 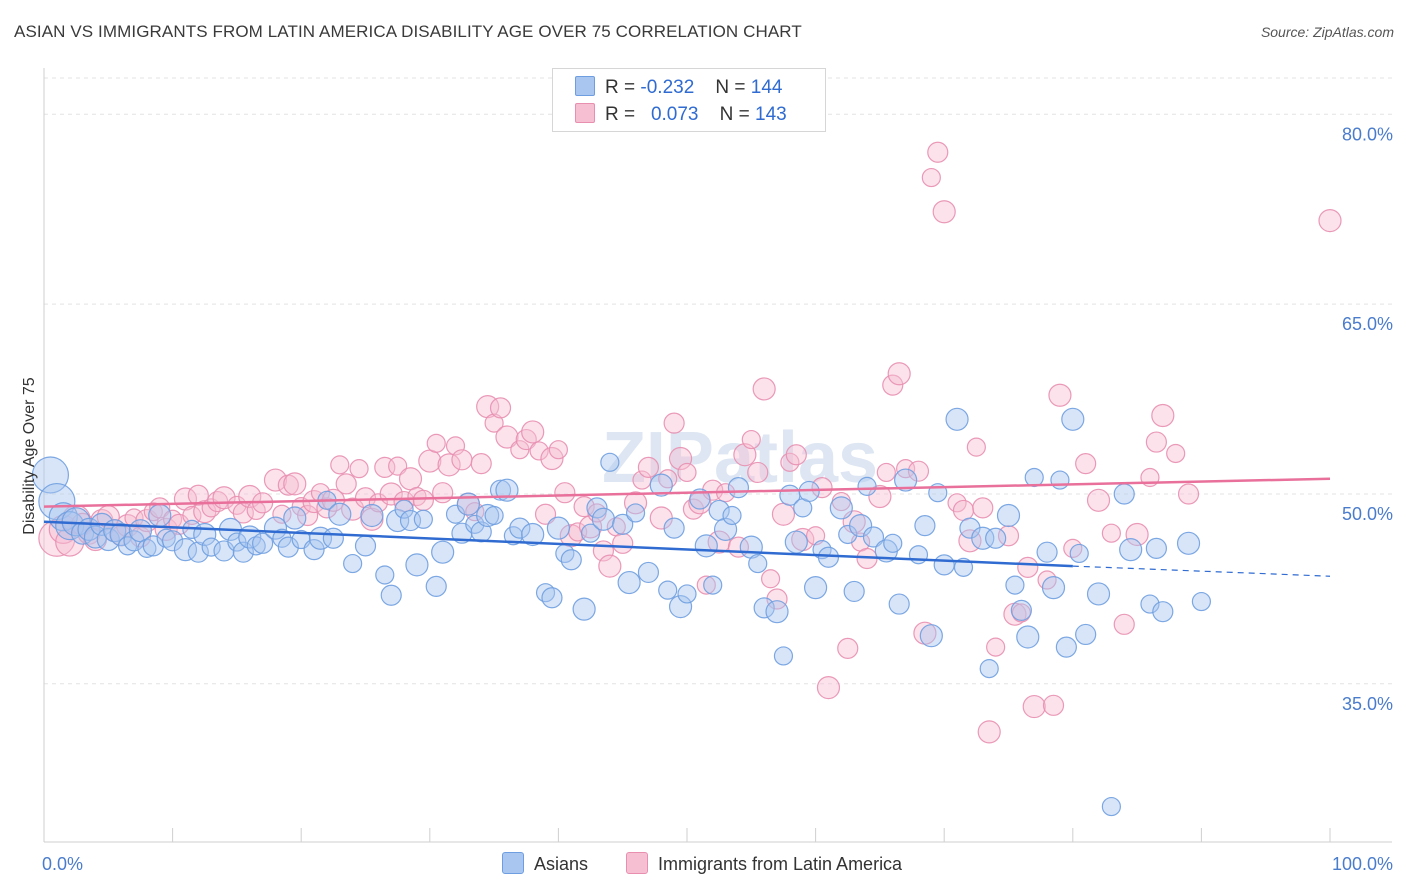 I want to click on bottom-legend-label-latam: Immigrants from Latin America, so click(x=780, y=864).